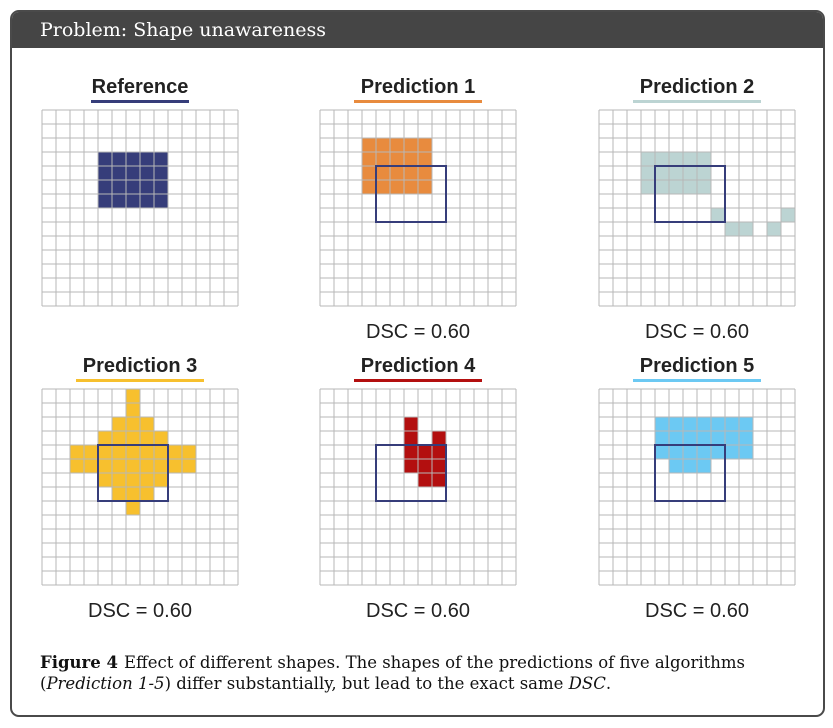  I want to click on caption-italic-dsc: DSC, so click(587, 683).